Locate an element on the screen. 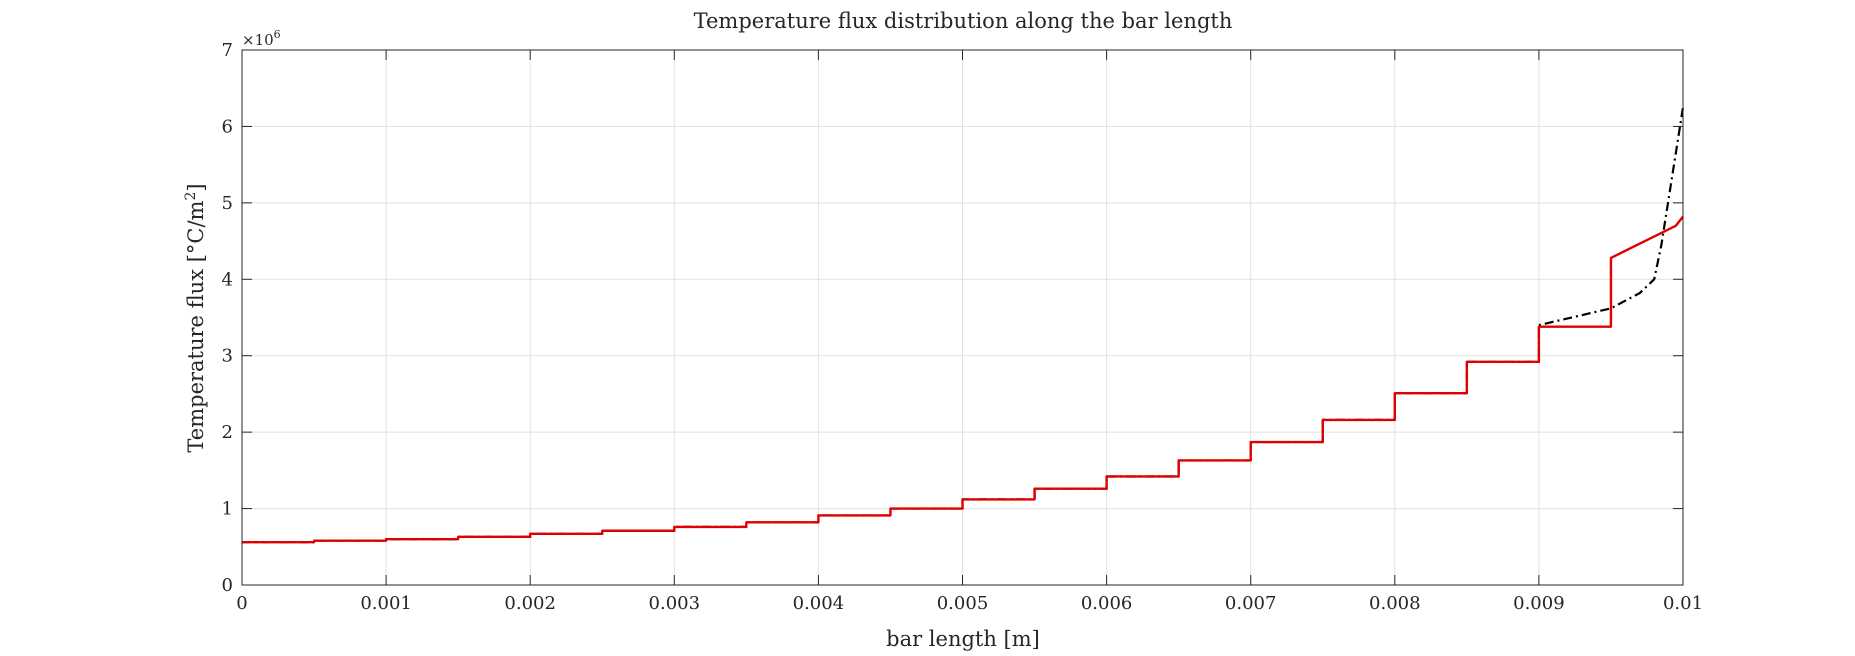  x-tick-label: 0.01 is located at coordinates (1683, 603).